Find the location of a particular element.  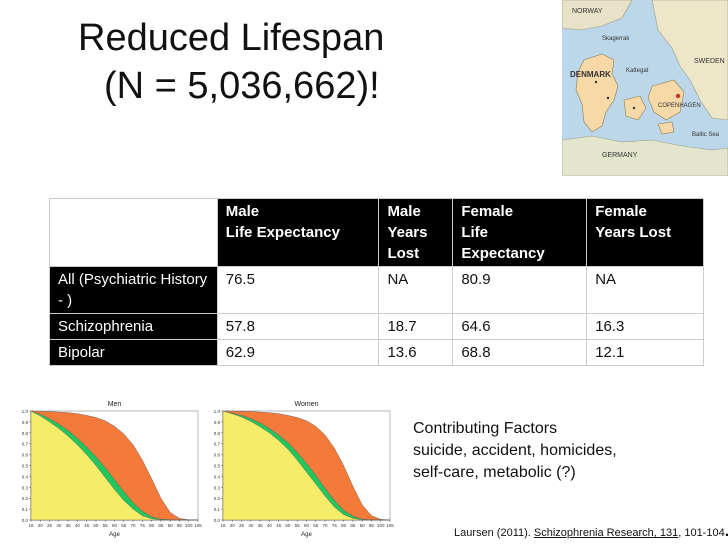

map-label-skagerrak: Skagerrak is located at coordinates (616, 39).